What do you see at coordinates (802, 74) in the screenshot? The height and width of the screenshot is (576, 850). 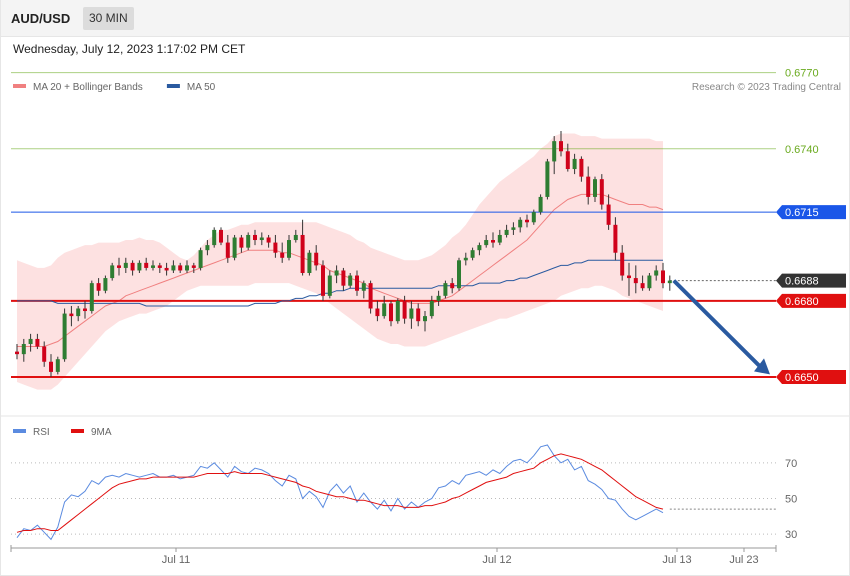 I see `level-label: 0.6770` at bounding box center [802, 74].